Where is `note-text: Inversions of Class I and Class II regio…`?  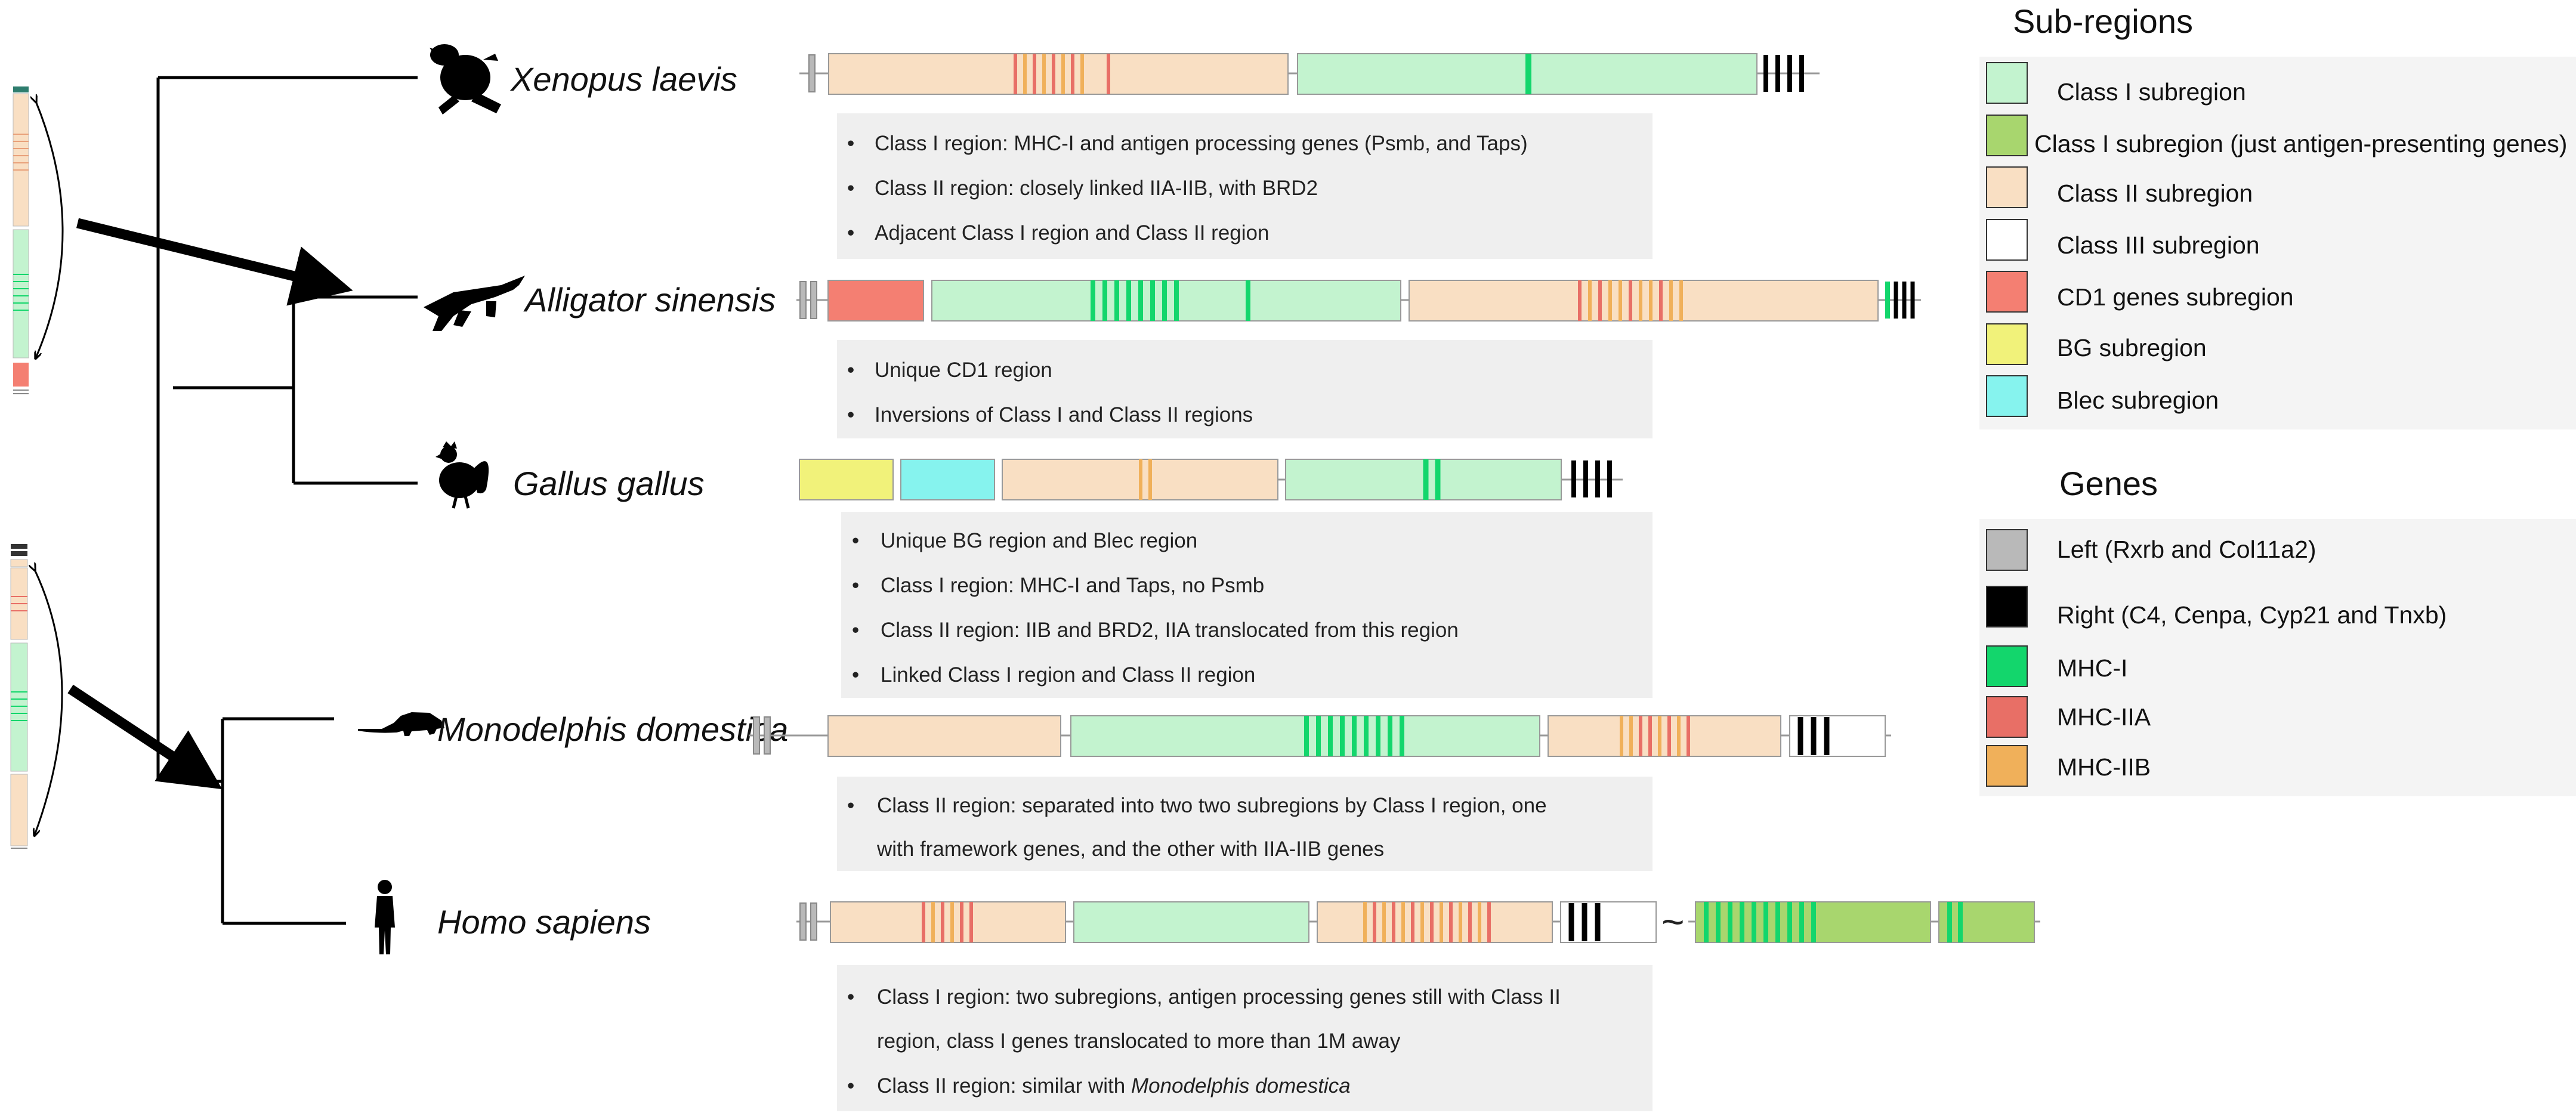
note-text: Inversions of Class I and Class II regio… is located at coordinates (1064, 414).